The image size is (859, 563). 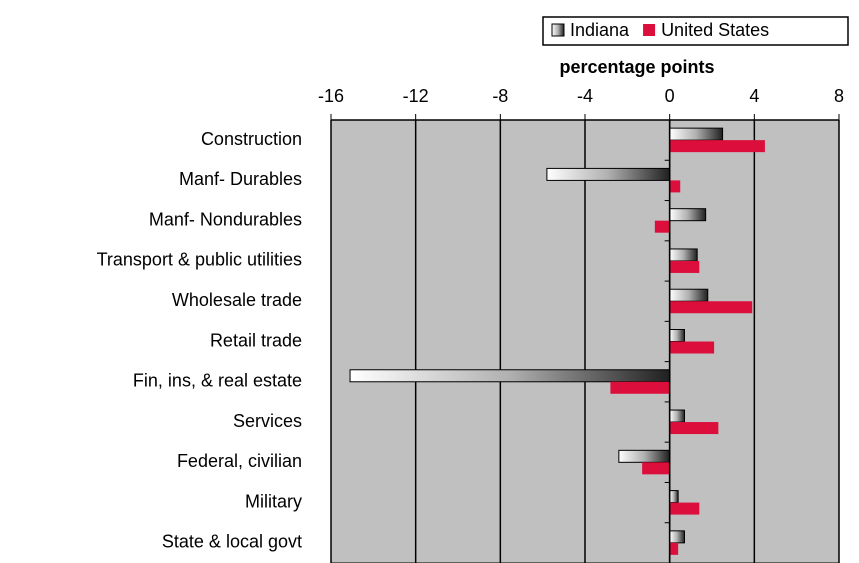 I want to click on y-tick-label: Construction, so click(x=251, y=139).